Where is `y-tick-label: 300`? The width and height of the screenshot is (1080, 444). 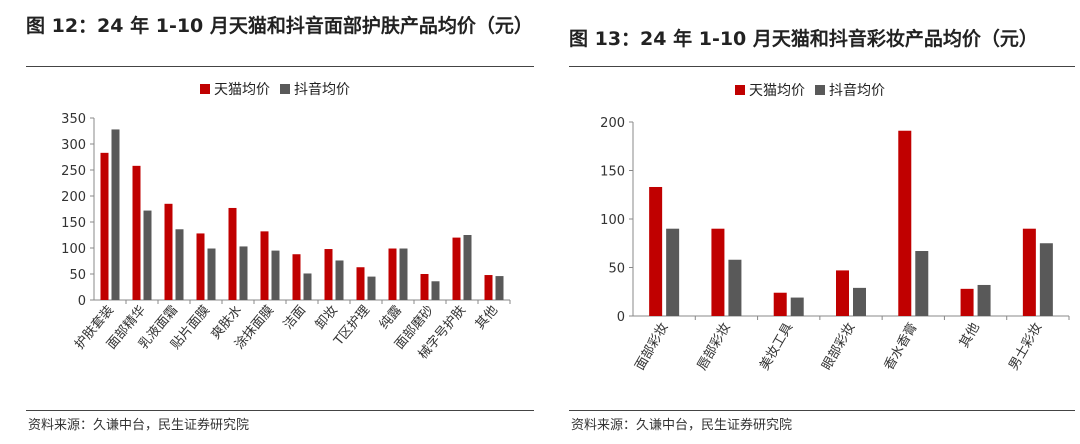 y-tick-label: 300 is located at coordinates (73, 145).